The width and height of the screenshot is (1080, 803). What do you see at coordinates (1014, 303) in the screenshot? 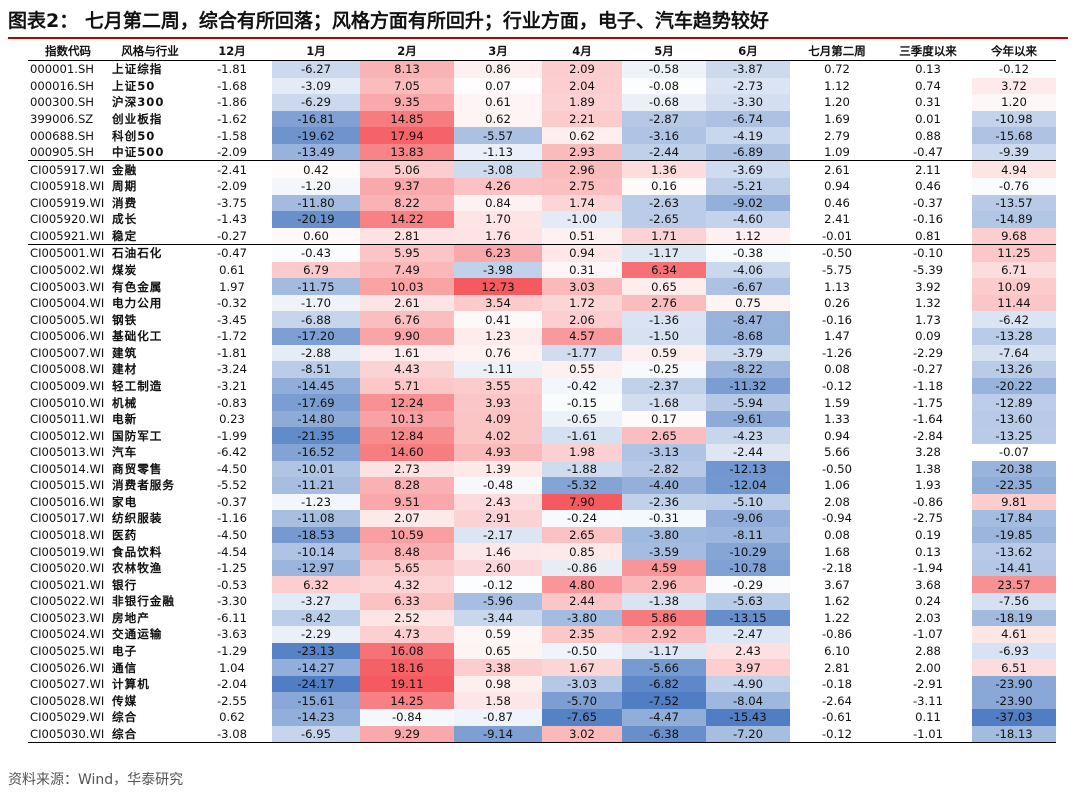
I see `value-cell: 11.44` at bounding box center [1014, 303].